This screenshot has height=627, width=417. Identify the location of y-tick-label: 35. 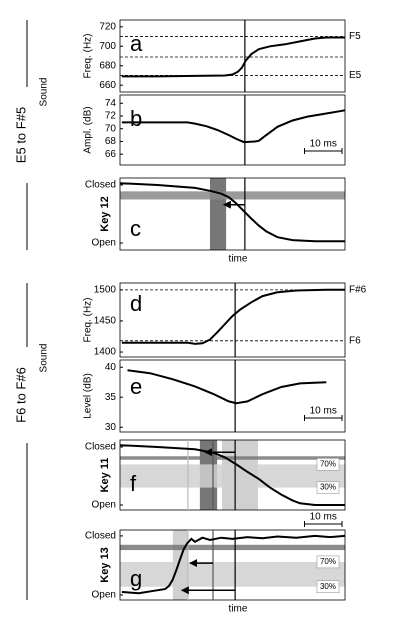
(111, 397).